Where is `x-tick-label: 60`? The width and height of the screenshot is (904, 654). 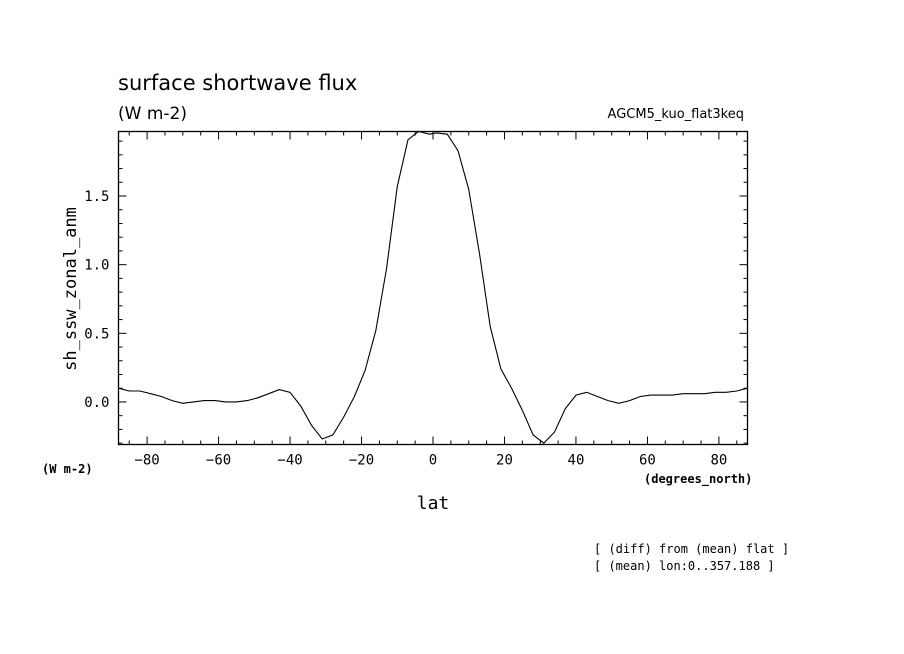 x-tick-label: 60 is located at coordinates (647, 461).